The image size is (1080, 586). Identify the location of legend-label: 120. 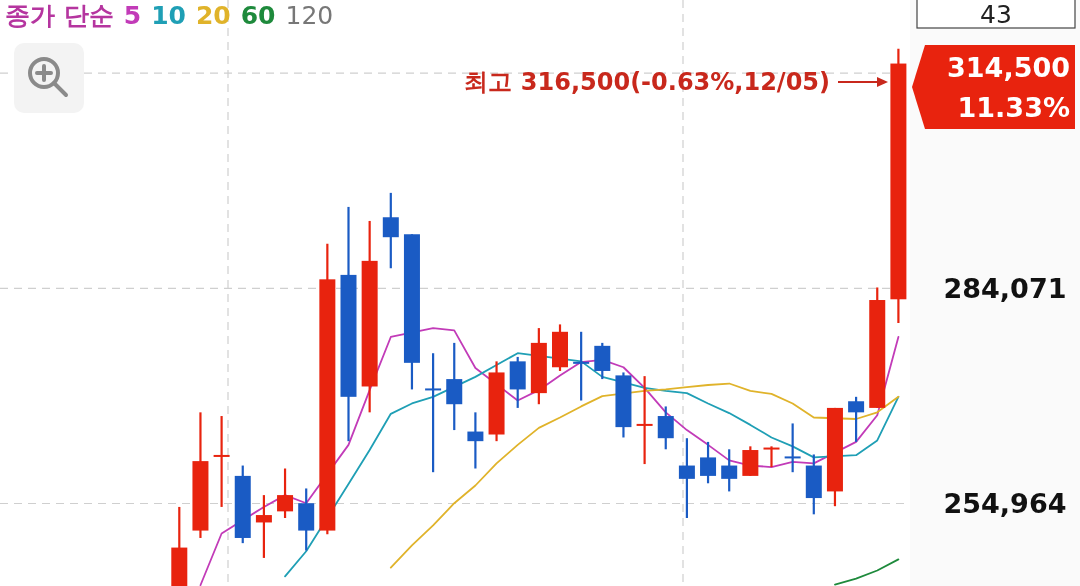
(309, 15).